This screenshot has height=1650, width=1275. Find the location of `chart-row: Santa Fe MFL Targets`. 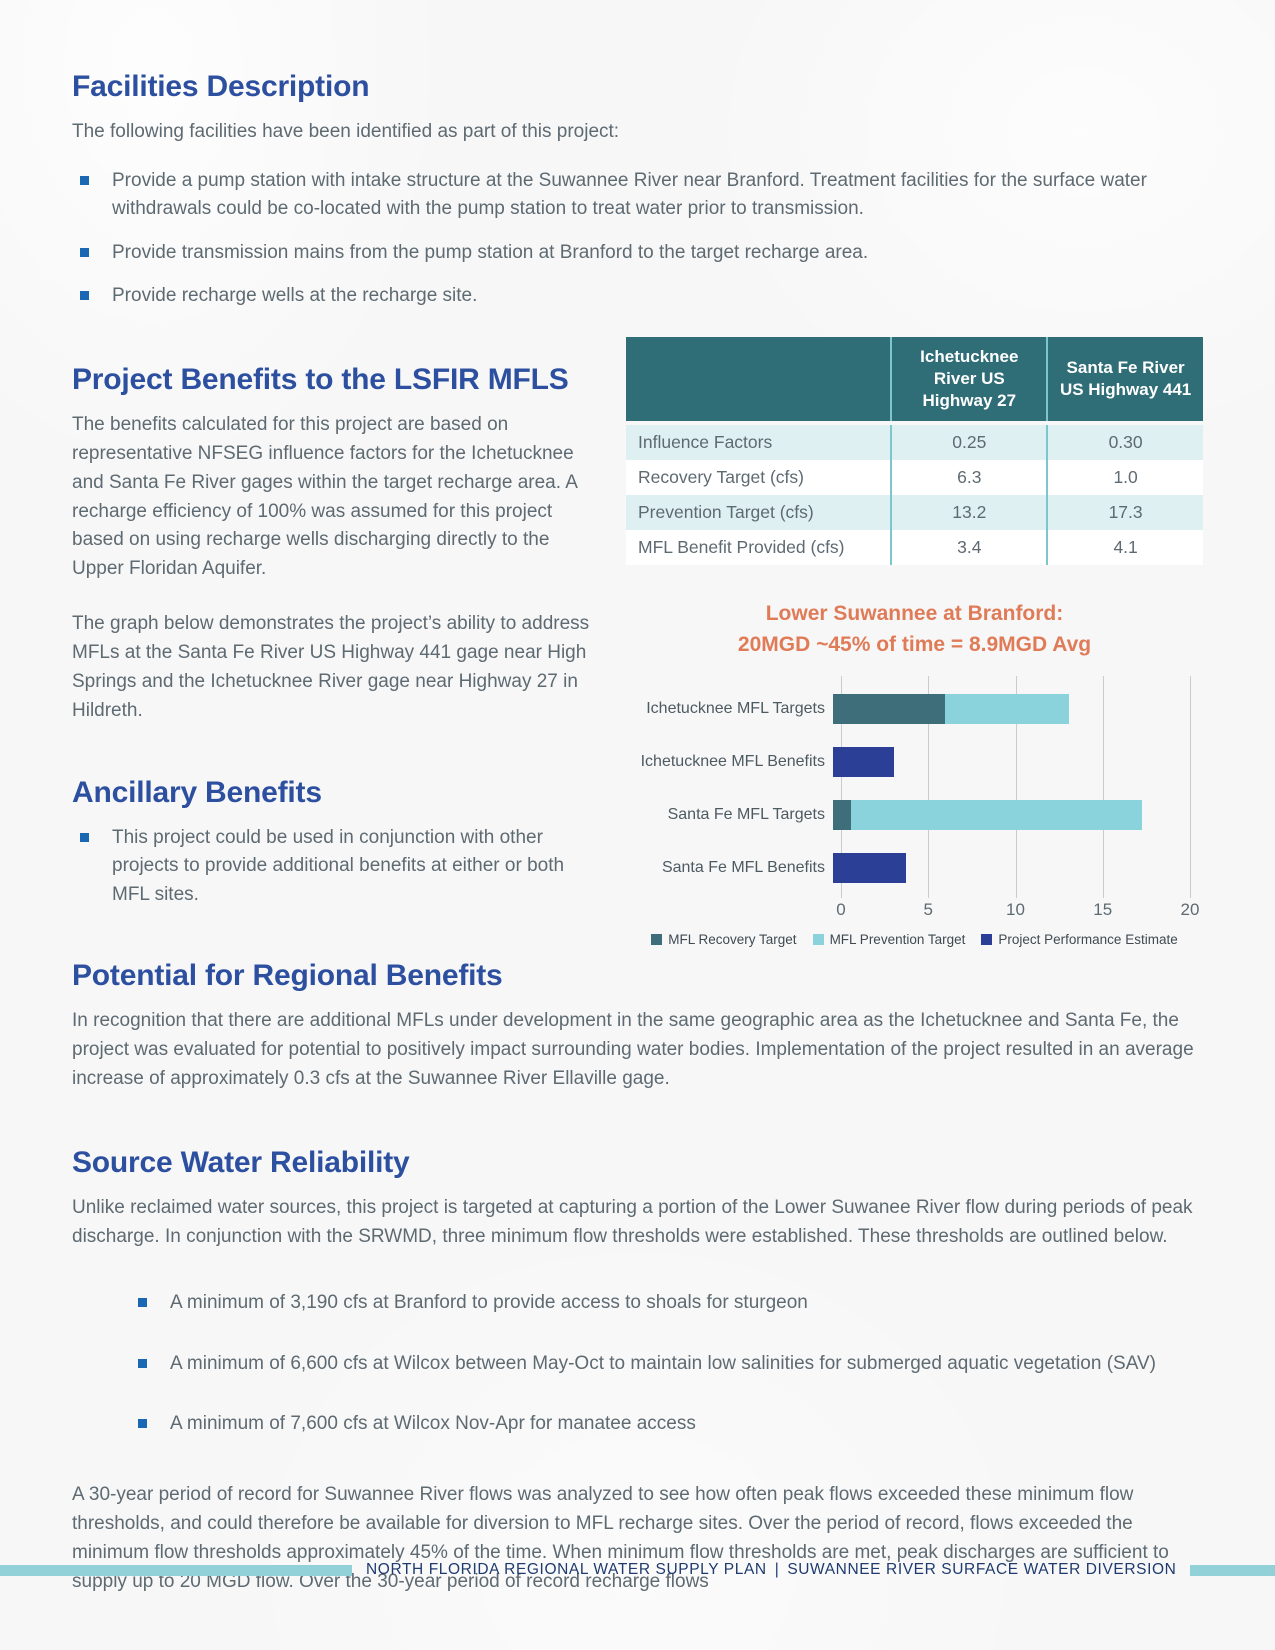

chart-row: Santa Fe MFL Targets is located at coordinates (914, 814).